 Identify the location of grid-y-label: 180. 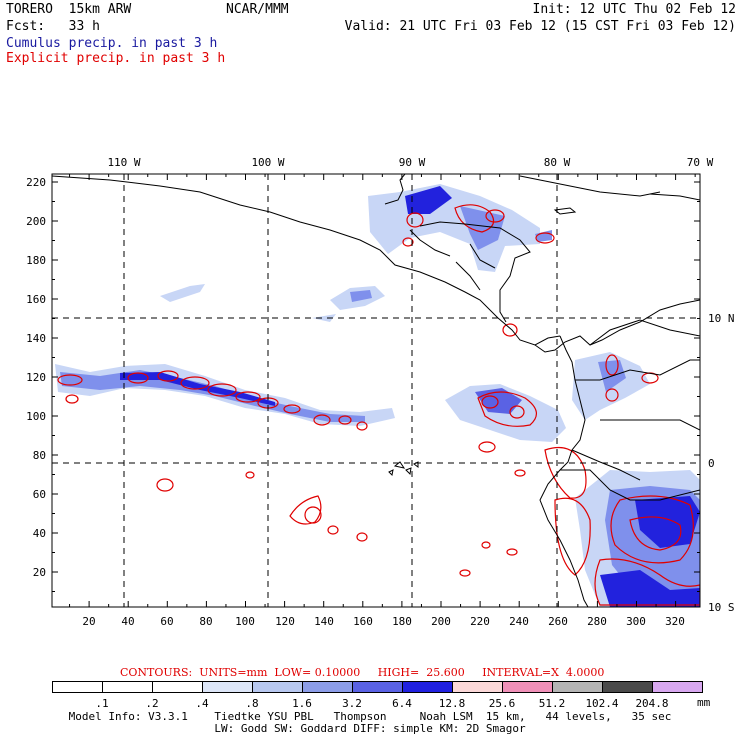
(36, 260).